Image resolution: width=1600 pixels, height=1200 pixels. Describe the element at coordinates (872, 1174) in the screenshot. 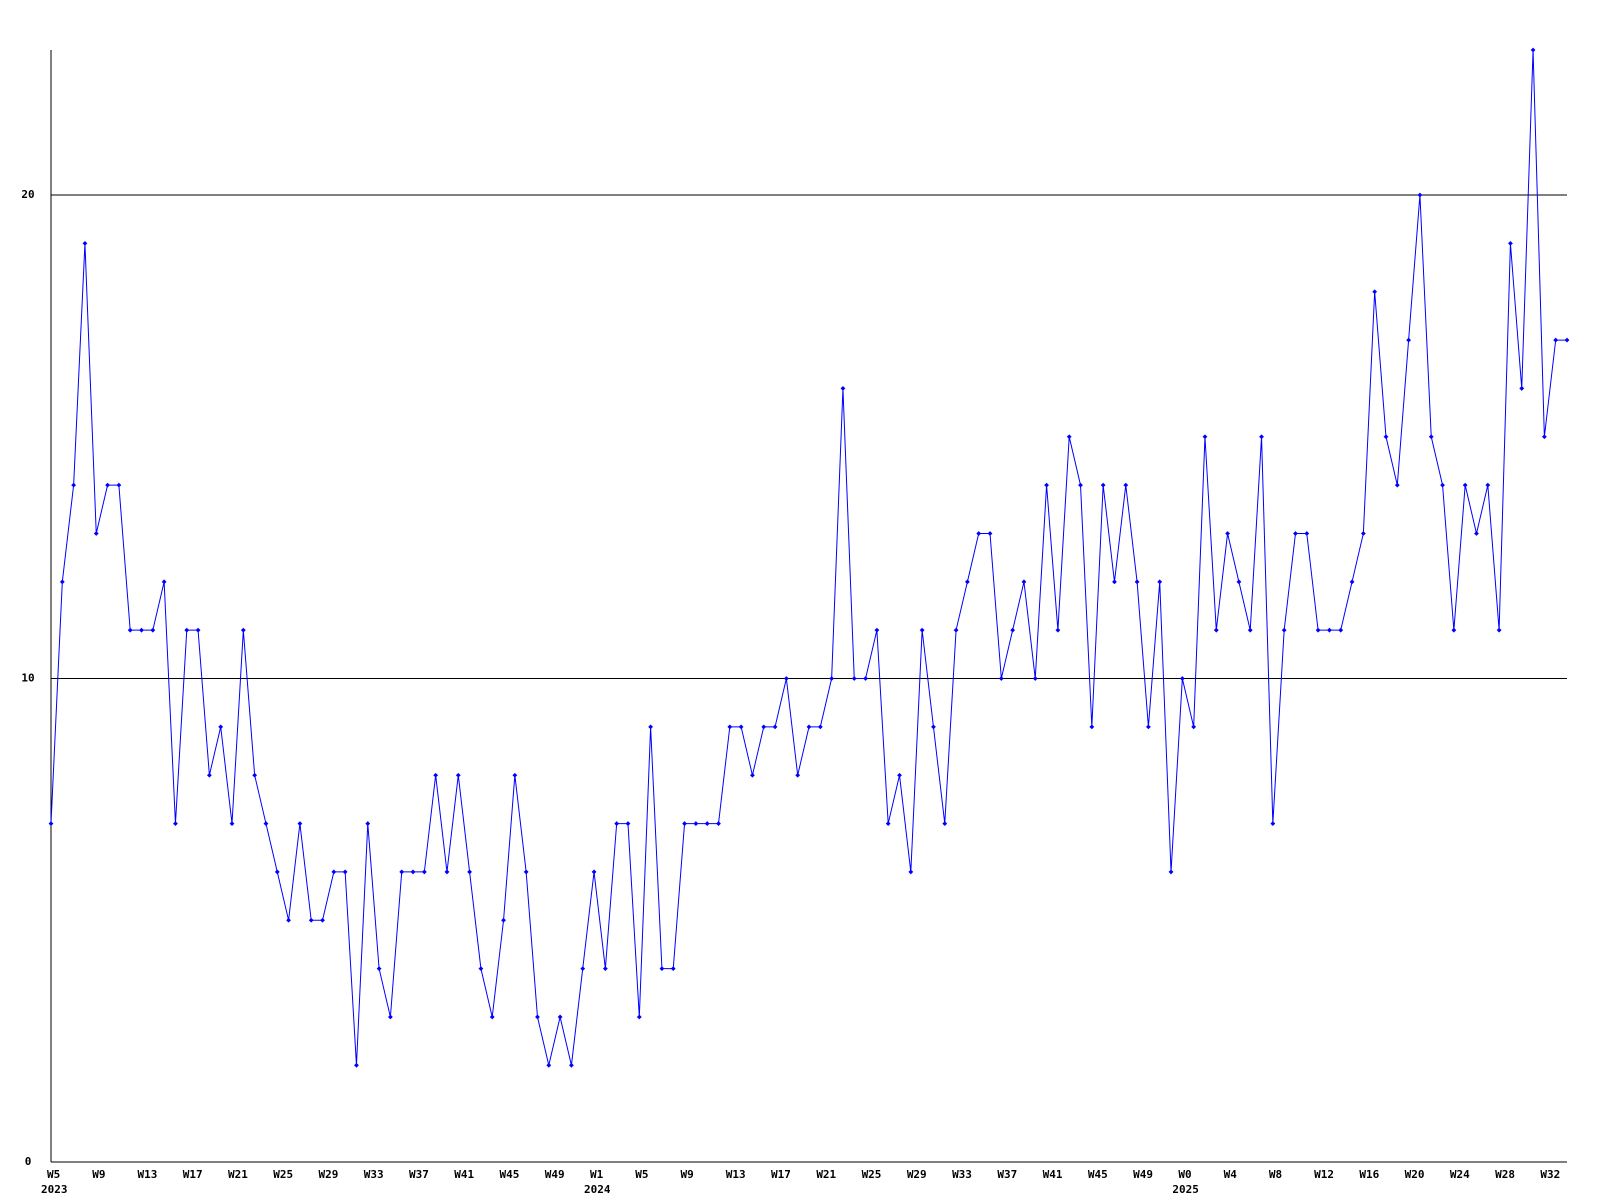

I see `x-tick-label: W25` at that location.